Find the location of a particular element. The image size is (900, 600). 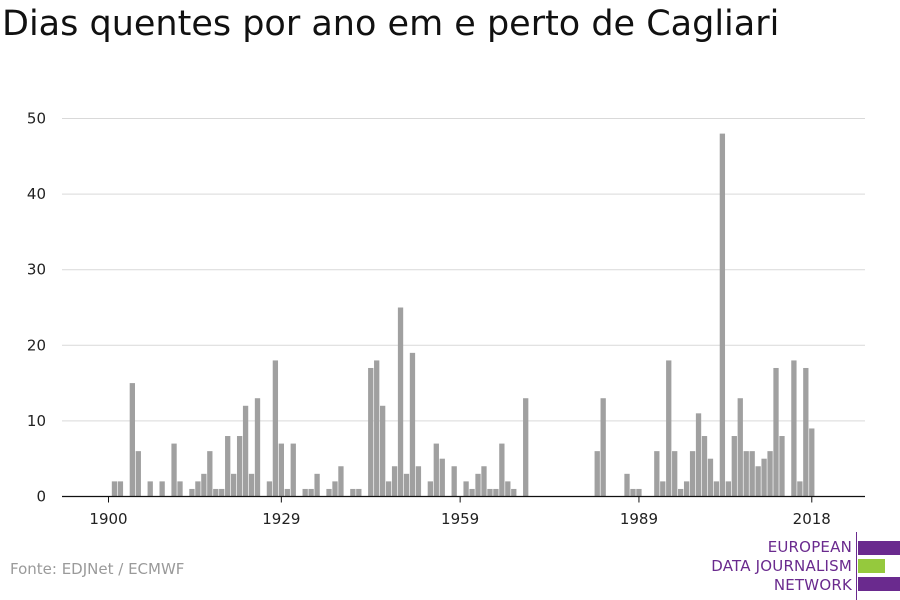

bar-1935 is located at coordinates (317, 485).